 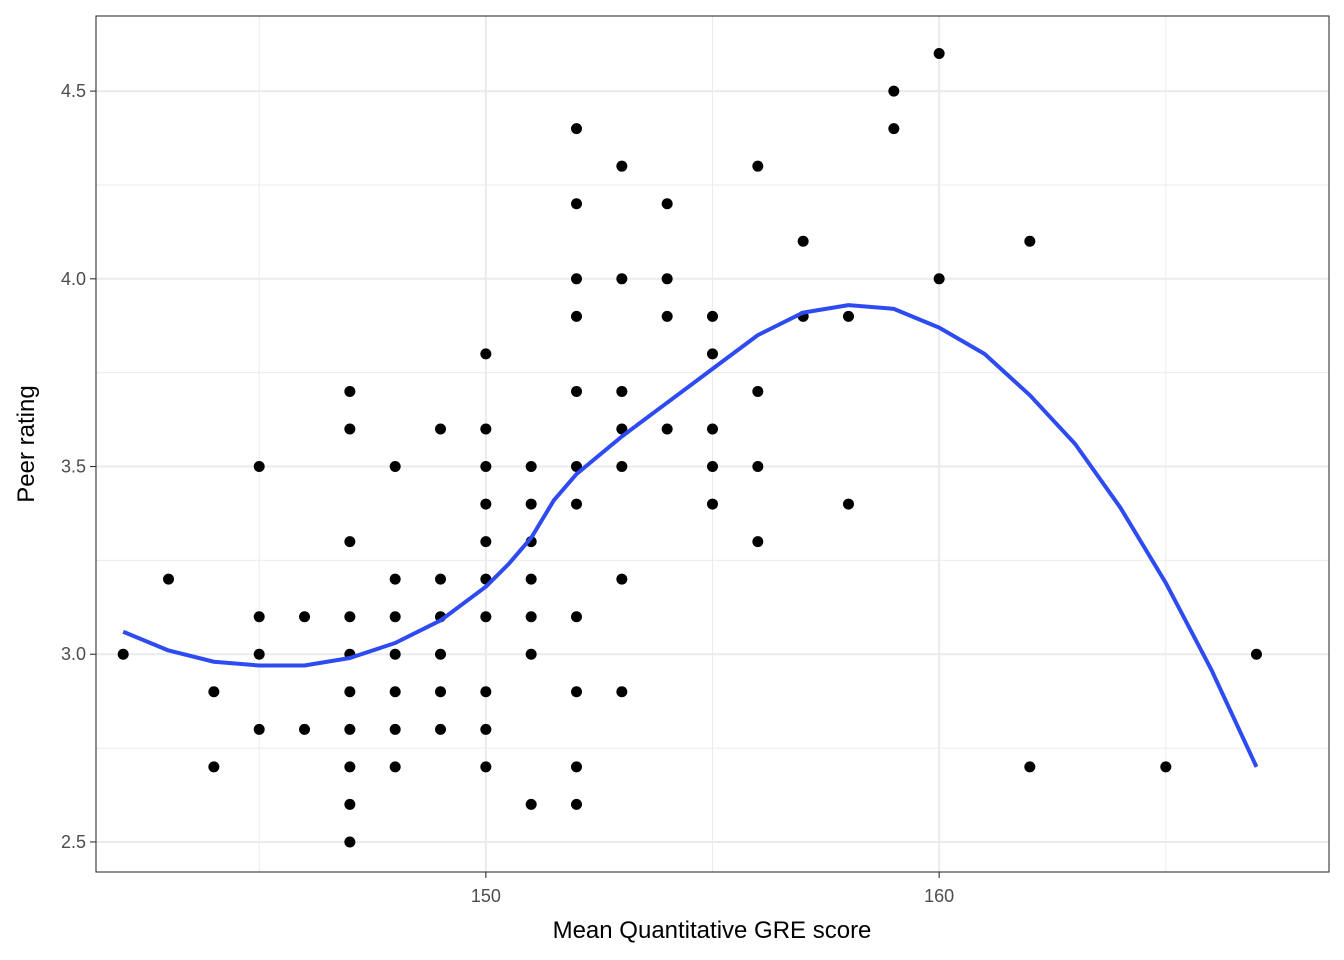 I want to click on x-tick-label: 160, so click(x=939, y=896).